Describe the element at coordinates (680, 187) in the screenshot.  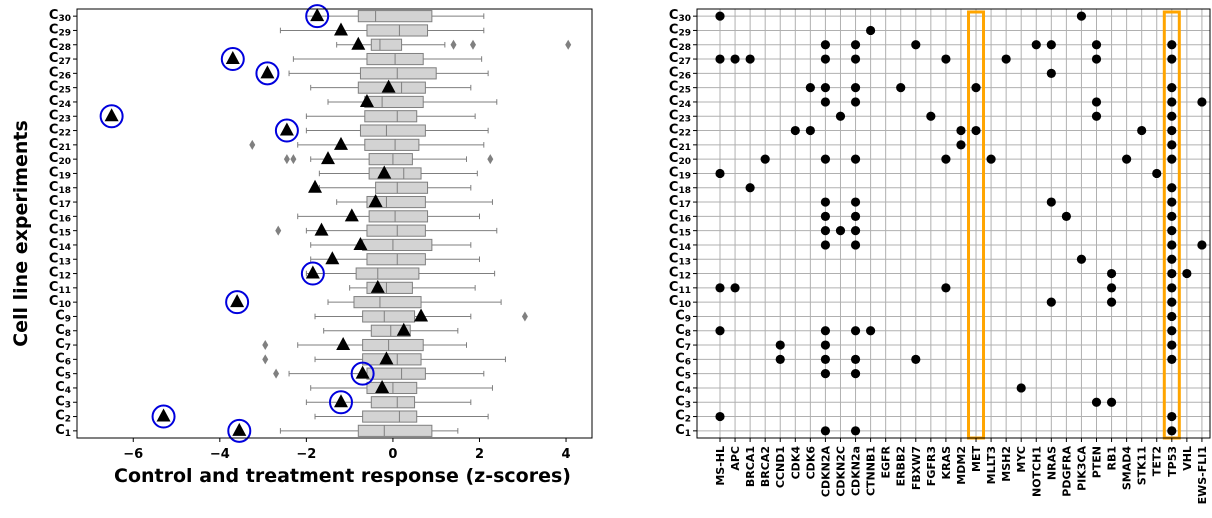
I see `y-tick-label: C18` at that location.